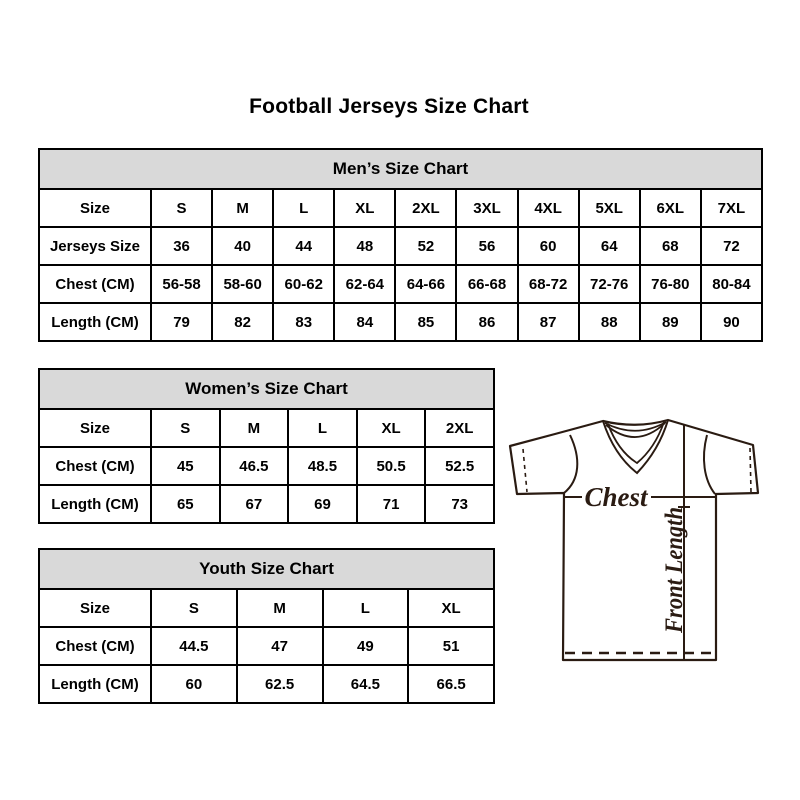 This screenshot has width=800, height=800. What do you see at coordinates (391, 466) in the screenshot?
I see `value-cell: 50.5` at bounding box center [391, 466].